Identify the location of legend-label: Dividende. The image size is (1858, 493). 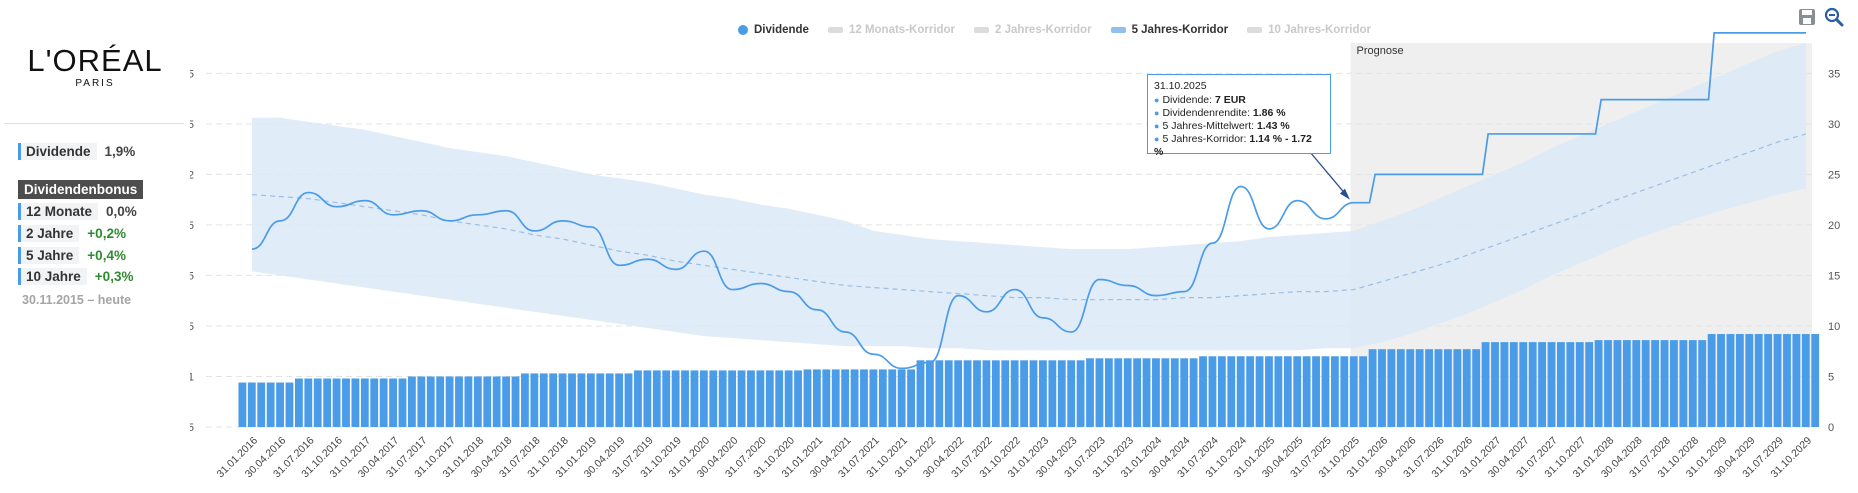
(781, 30).